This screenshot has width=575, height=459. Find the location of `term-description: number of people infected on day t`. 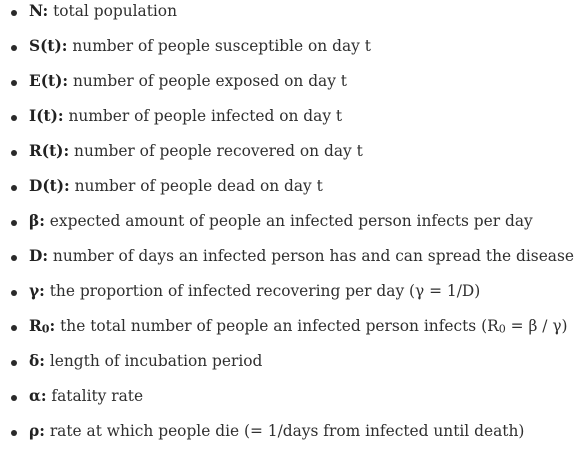

term-description: number of people infected on day t is located at coordinates (203, 116).